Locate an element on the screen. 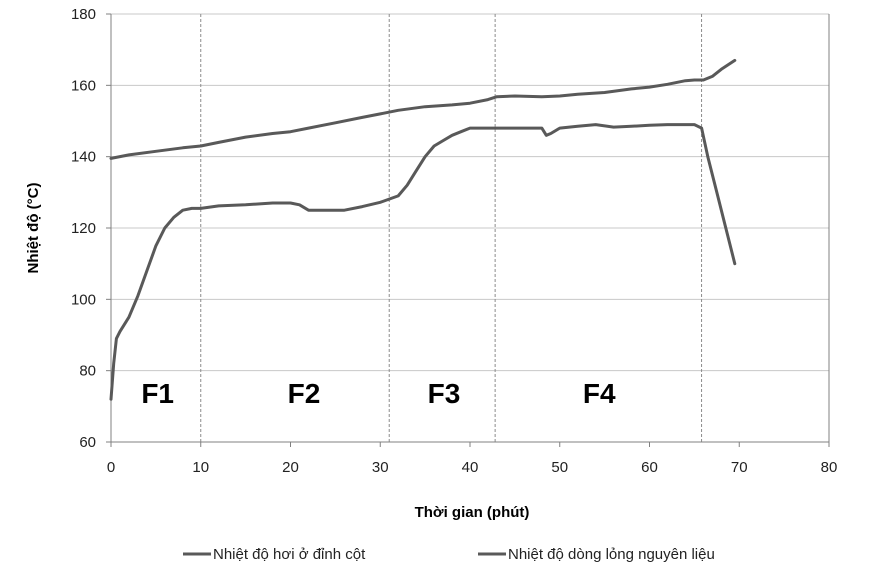 The width and height of the screenshot is (887, 572). y-axis-title: Nhiệt độ (°C) is located at coordinates (33, 228).